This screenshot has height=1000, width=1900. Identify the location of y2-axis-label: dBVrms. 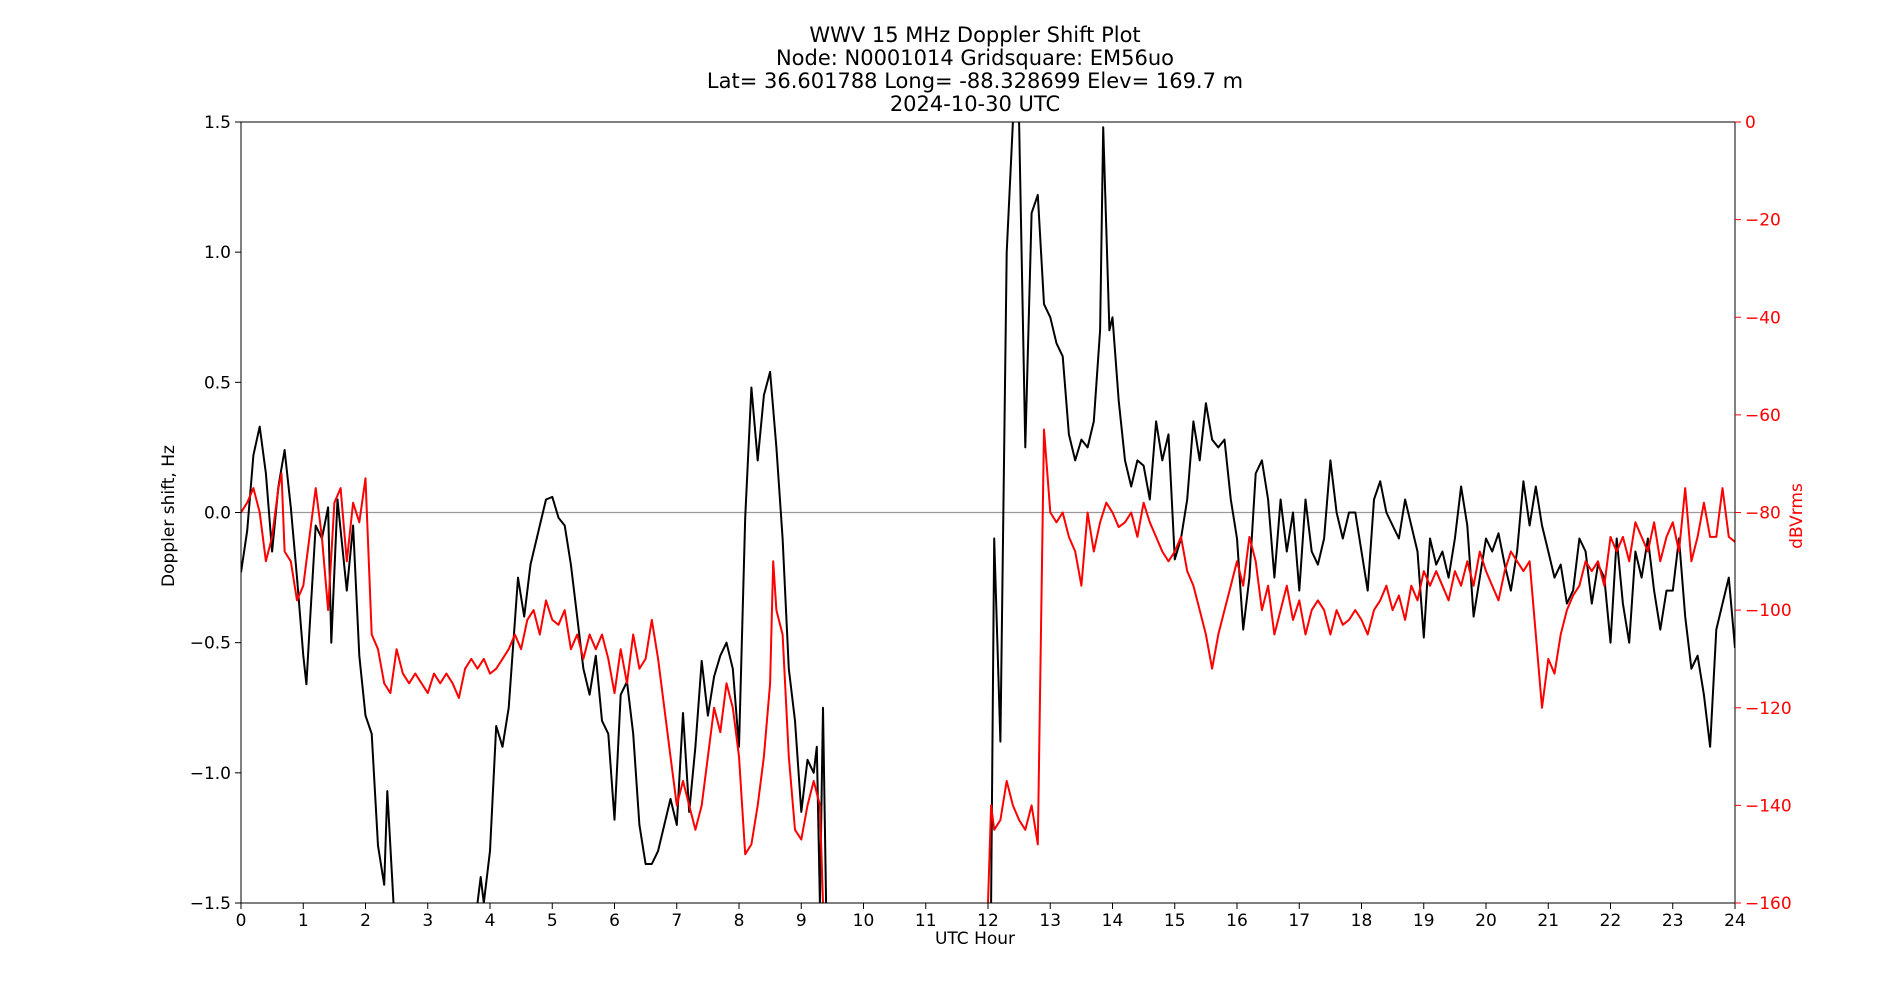
(1797, 516).